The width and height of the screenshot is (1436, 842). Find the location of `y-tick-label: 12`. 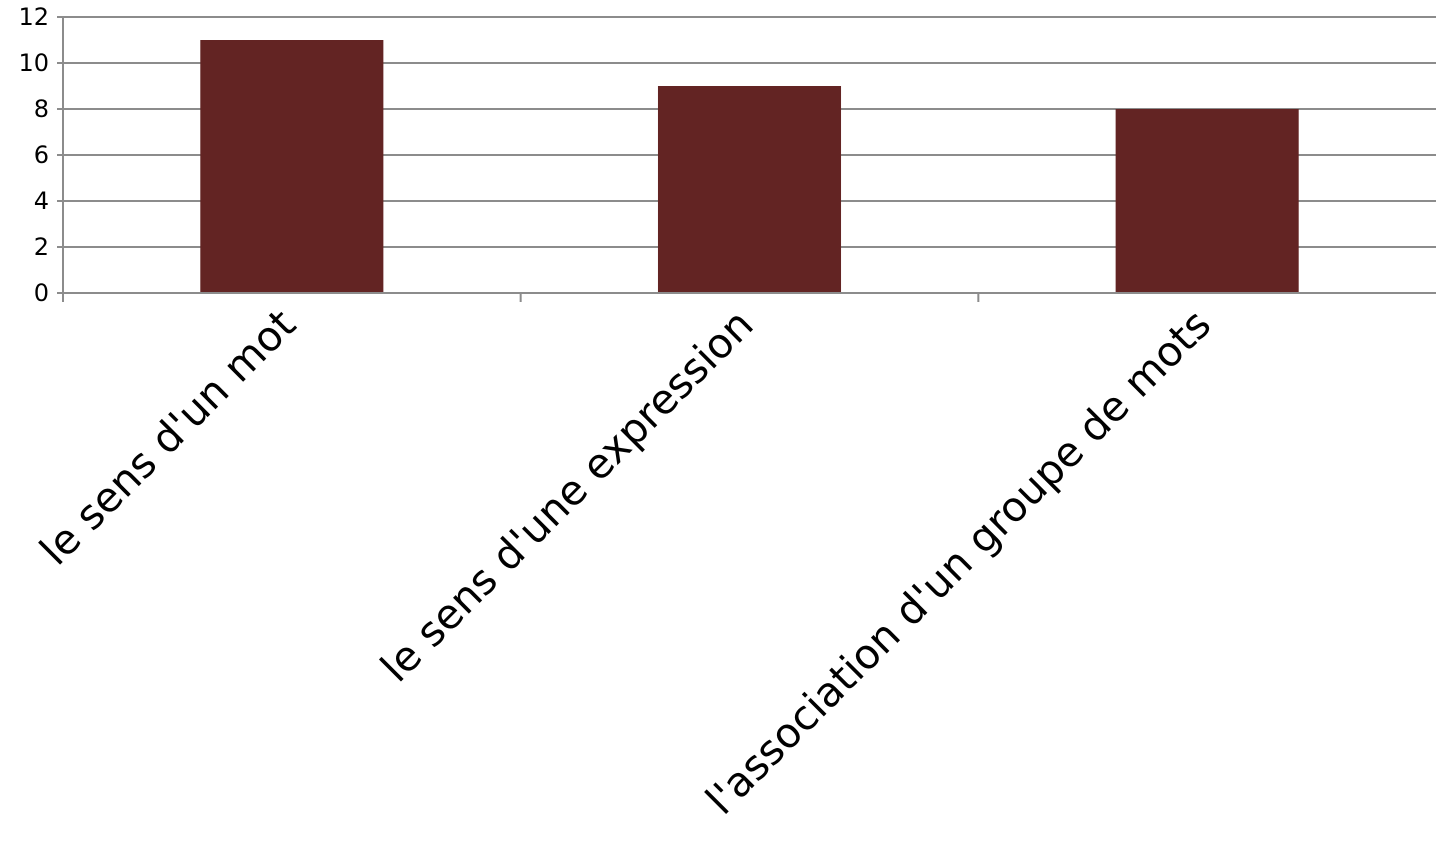

y-tick-label: 12 is located at coordinates (33, 17).